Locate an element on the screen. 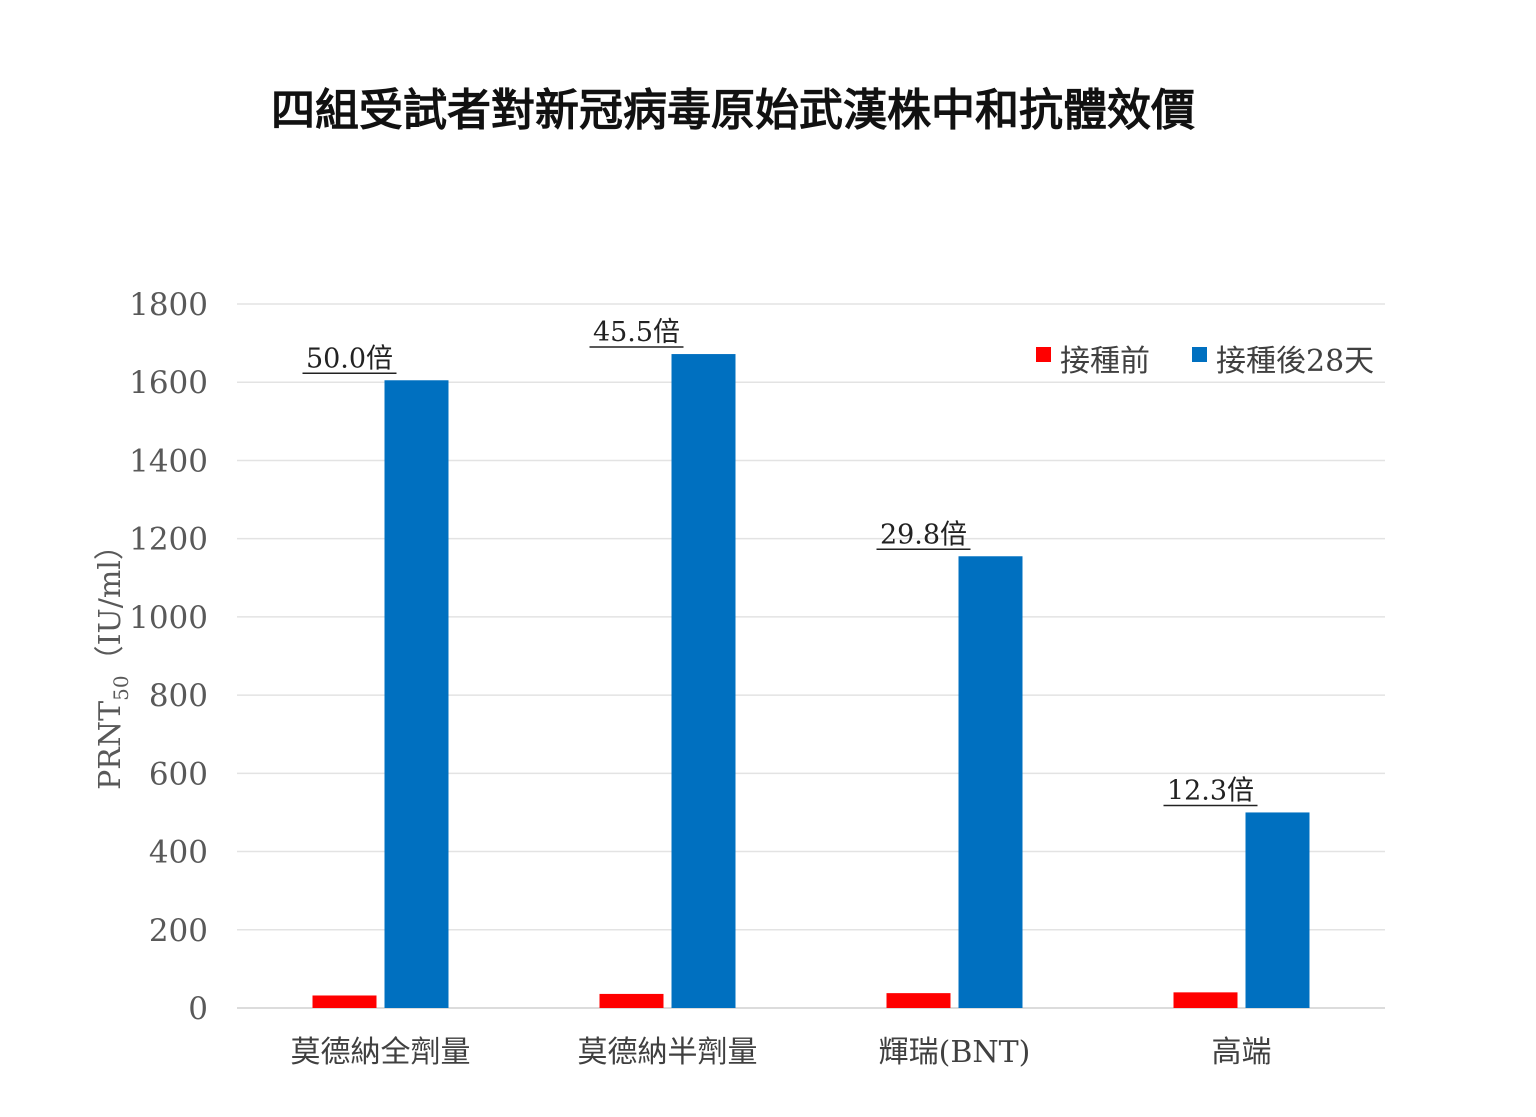  fold-change-label: 50.0倍 is located at coordinates (349, 358).